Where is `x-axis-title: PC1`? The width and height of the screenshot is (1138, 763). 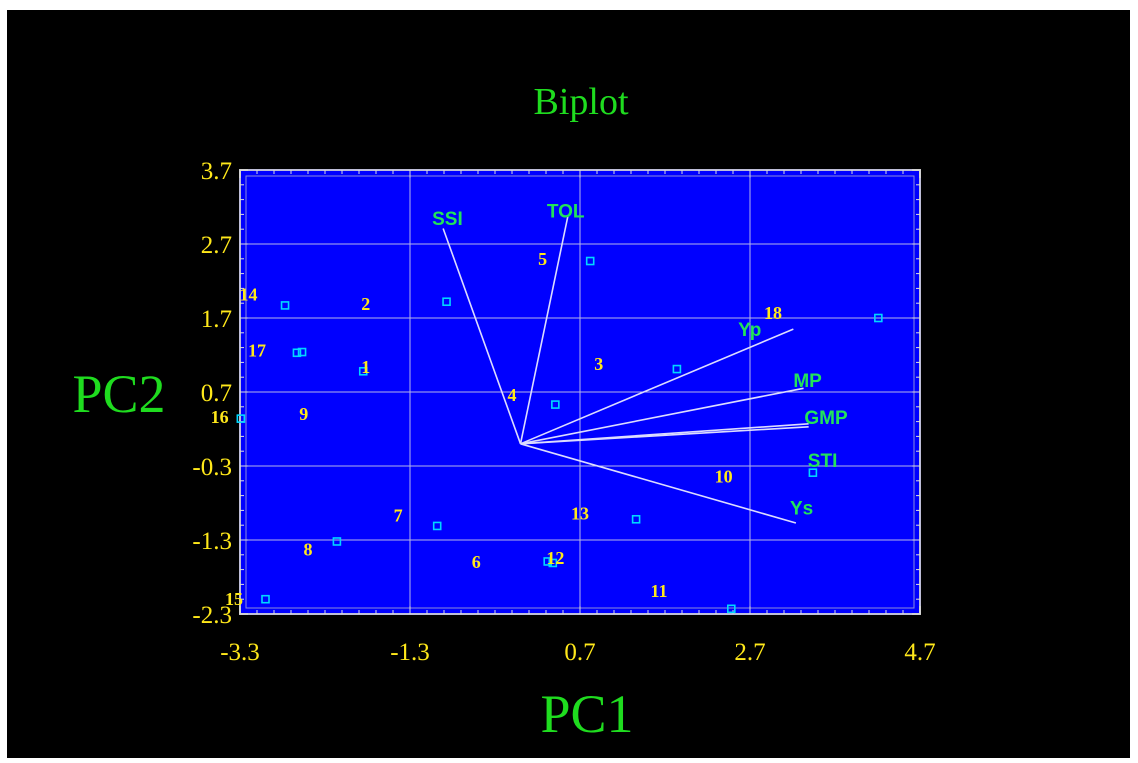 x-axis-title: PC1 is located at coordinates (586, 714).